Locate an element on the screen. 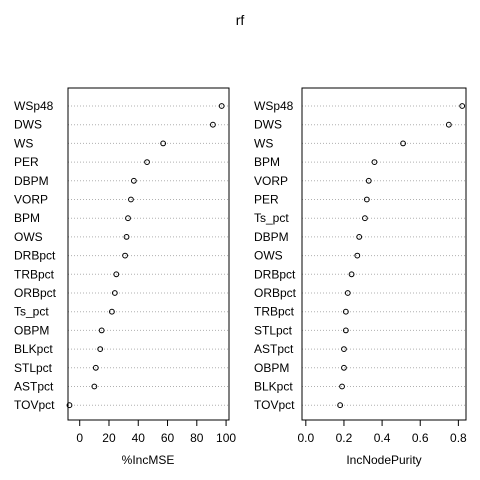 The height and width of the screenshot is (480, 480). x-tick-label: 60 is located at coordinates (168, 438).